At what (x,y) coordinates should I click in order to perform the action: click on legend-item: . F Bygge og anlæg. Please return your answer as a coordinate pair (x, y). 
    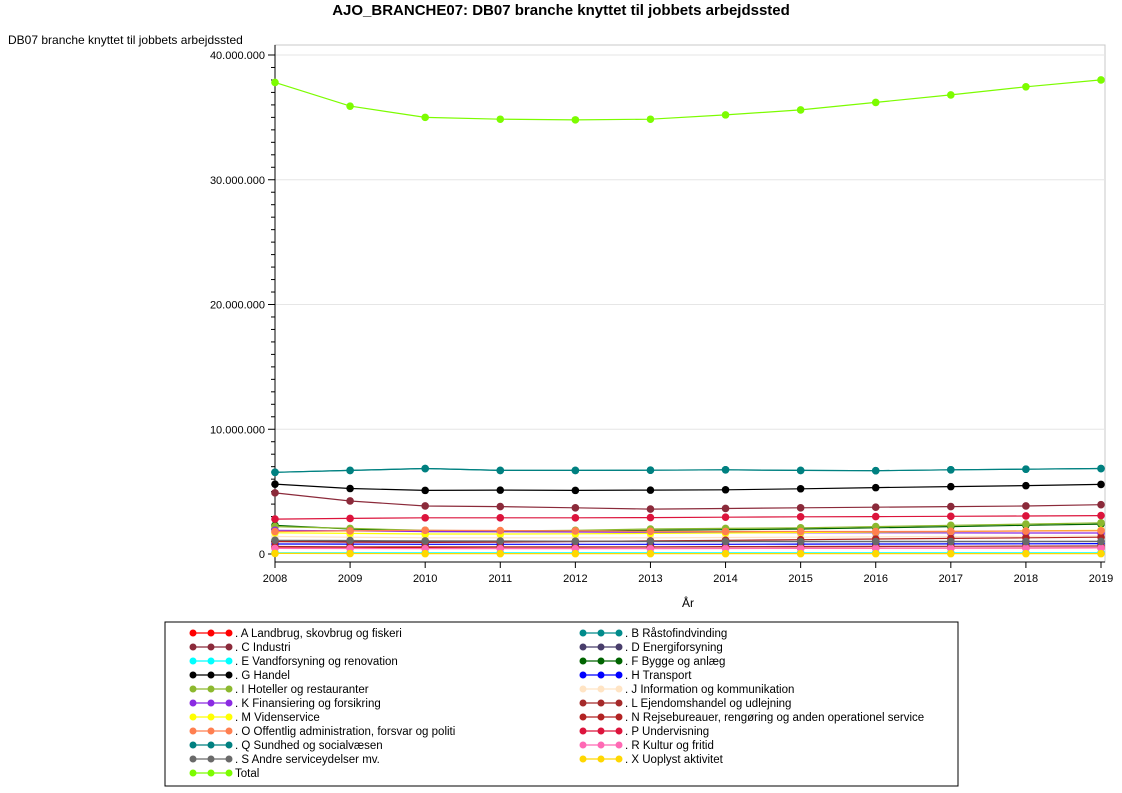
    Looking at the image, I should click on (652, 662).